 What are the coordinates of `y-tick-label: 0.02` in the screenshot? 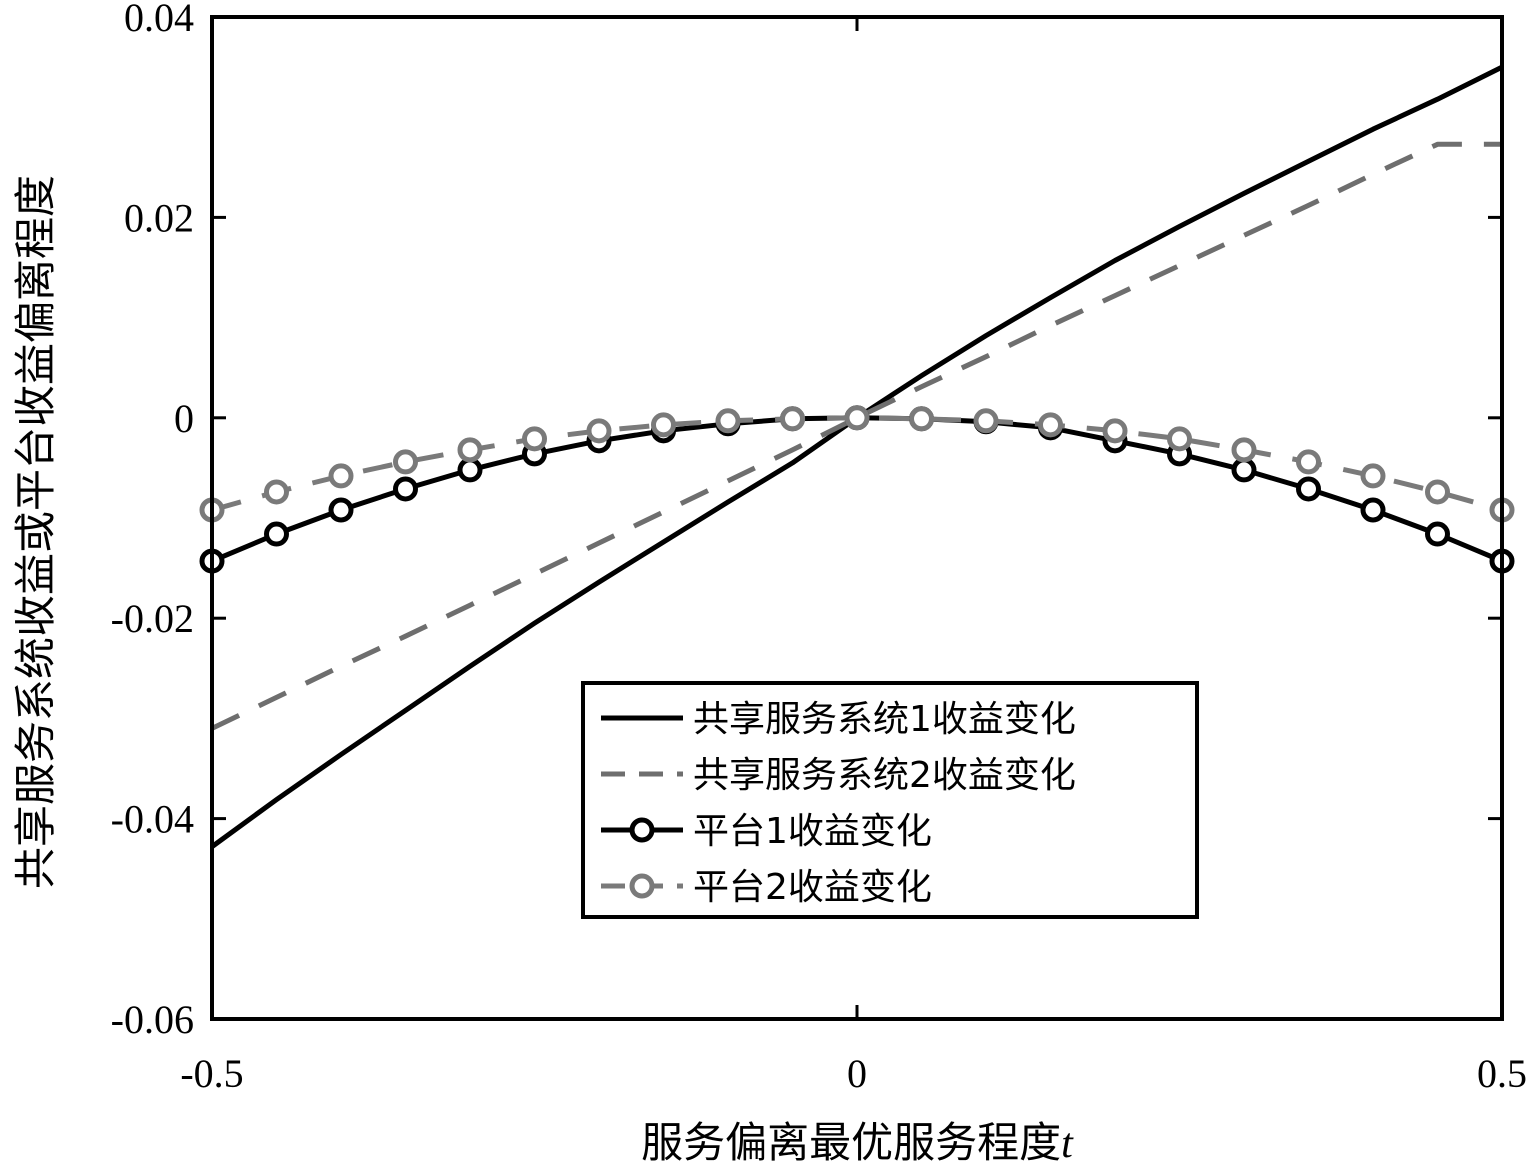 It's located at (159, 217).